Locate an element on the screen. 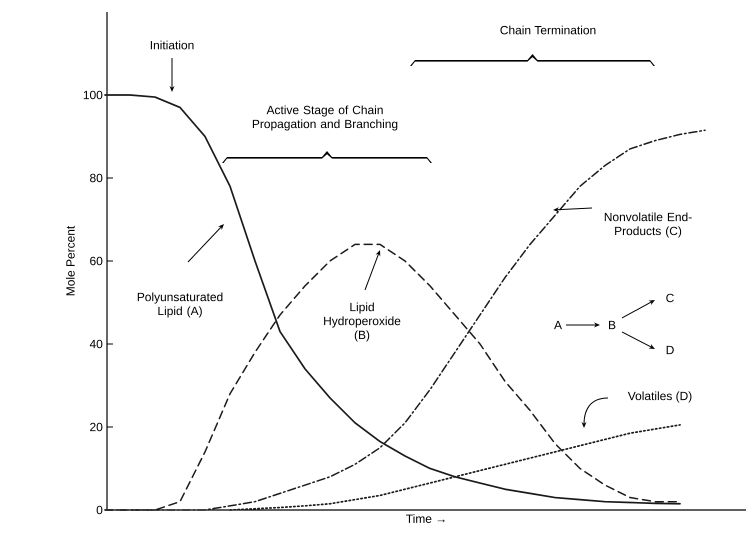  y-tick-label: 100 is located at coordinates (93, 95).